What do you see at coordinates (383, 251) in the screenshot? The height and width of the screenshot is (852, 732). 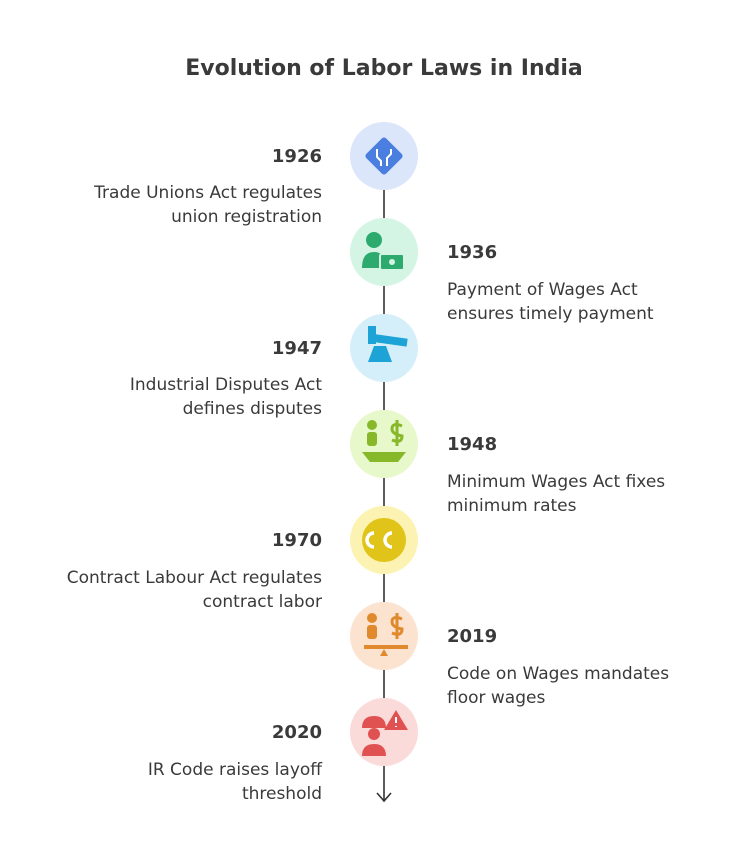 I see `icon-wages` at bounding box center [383, 251].